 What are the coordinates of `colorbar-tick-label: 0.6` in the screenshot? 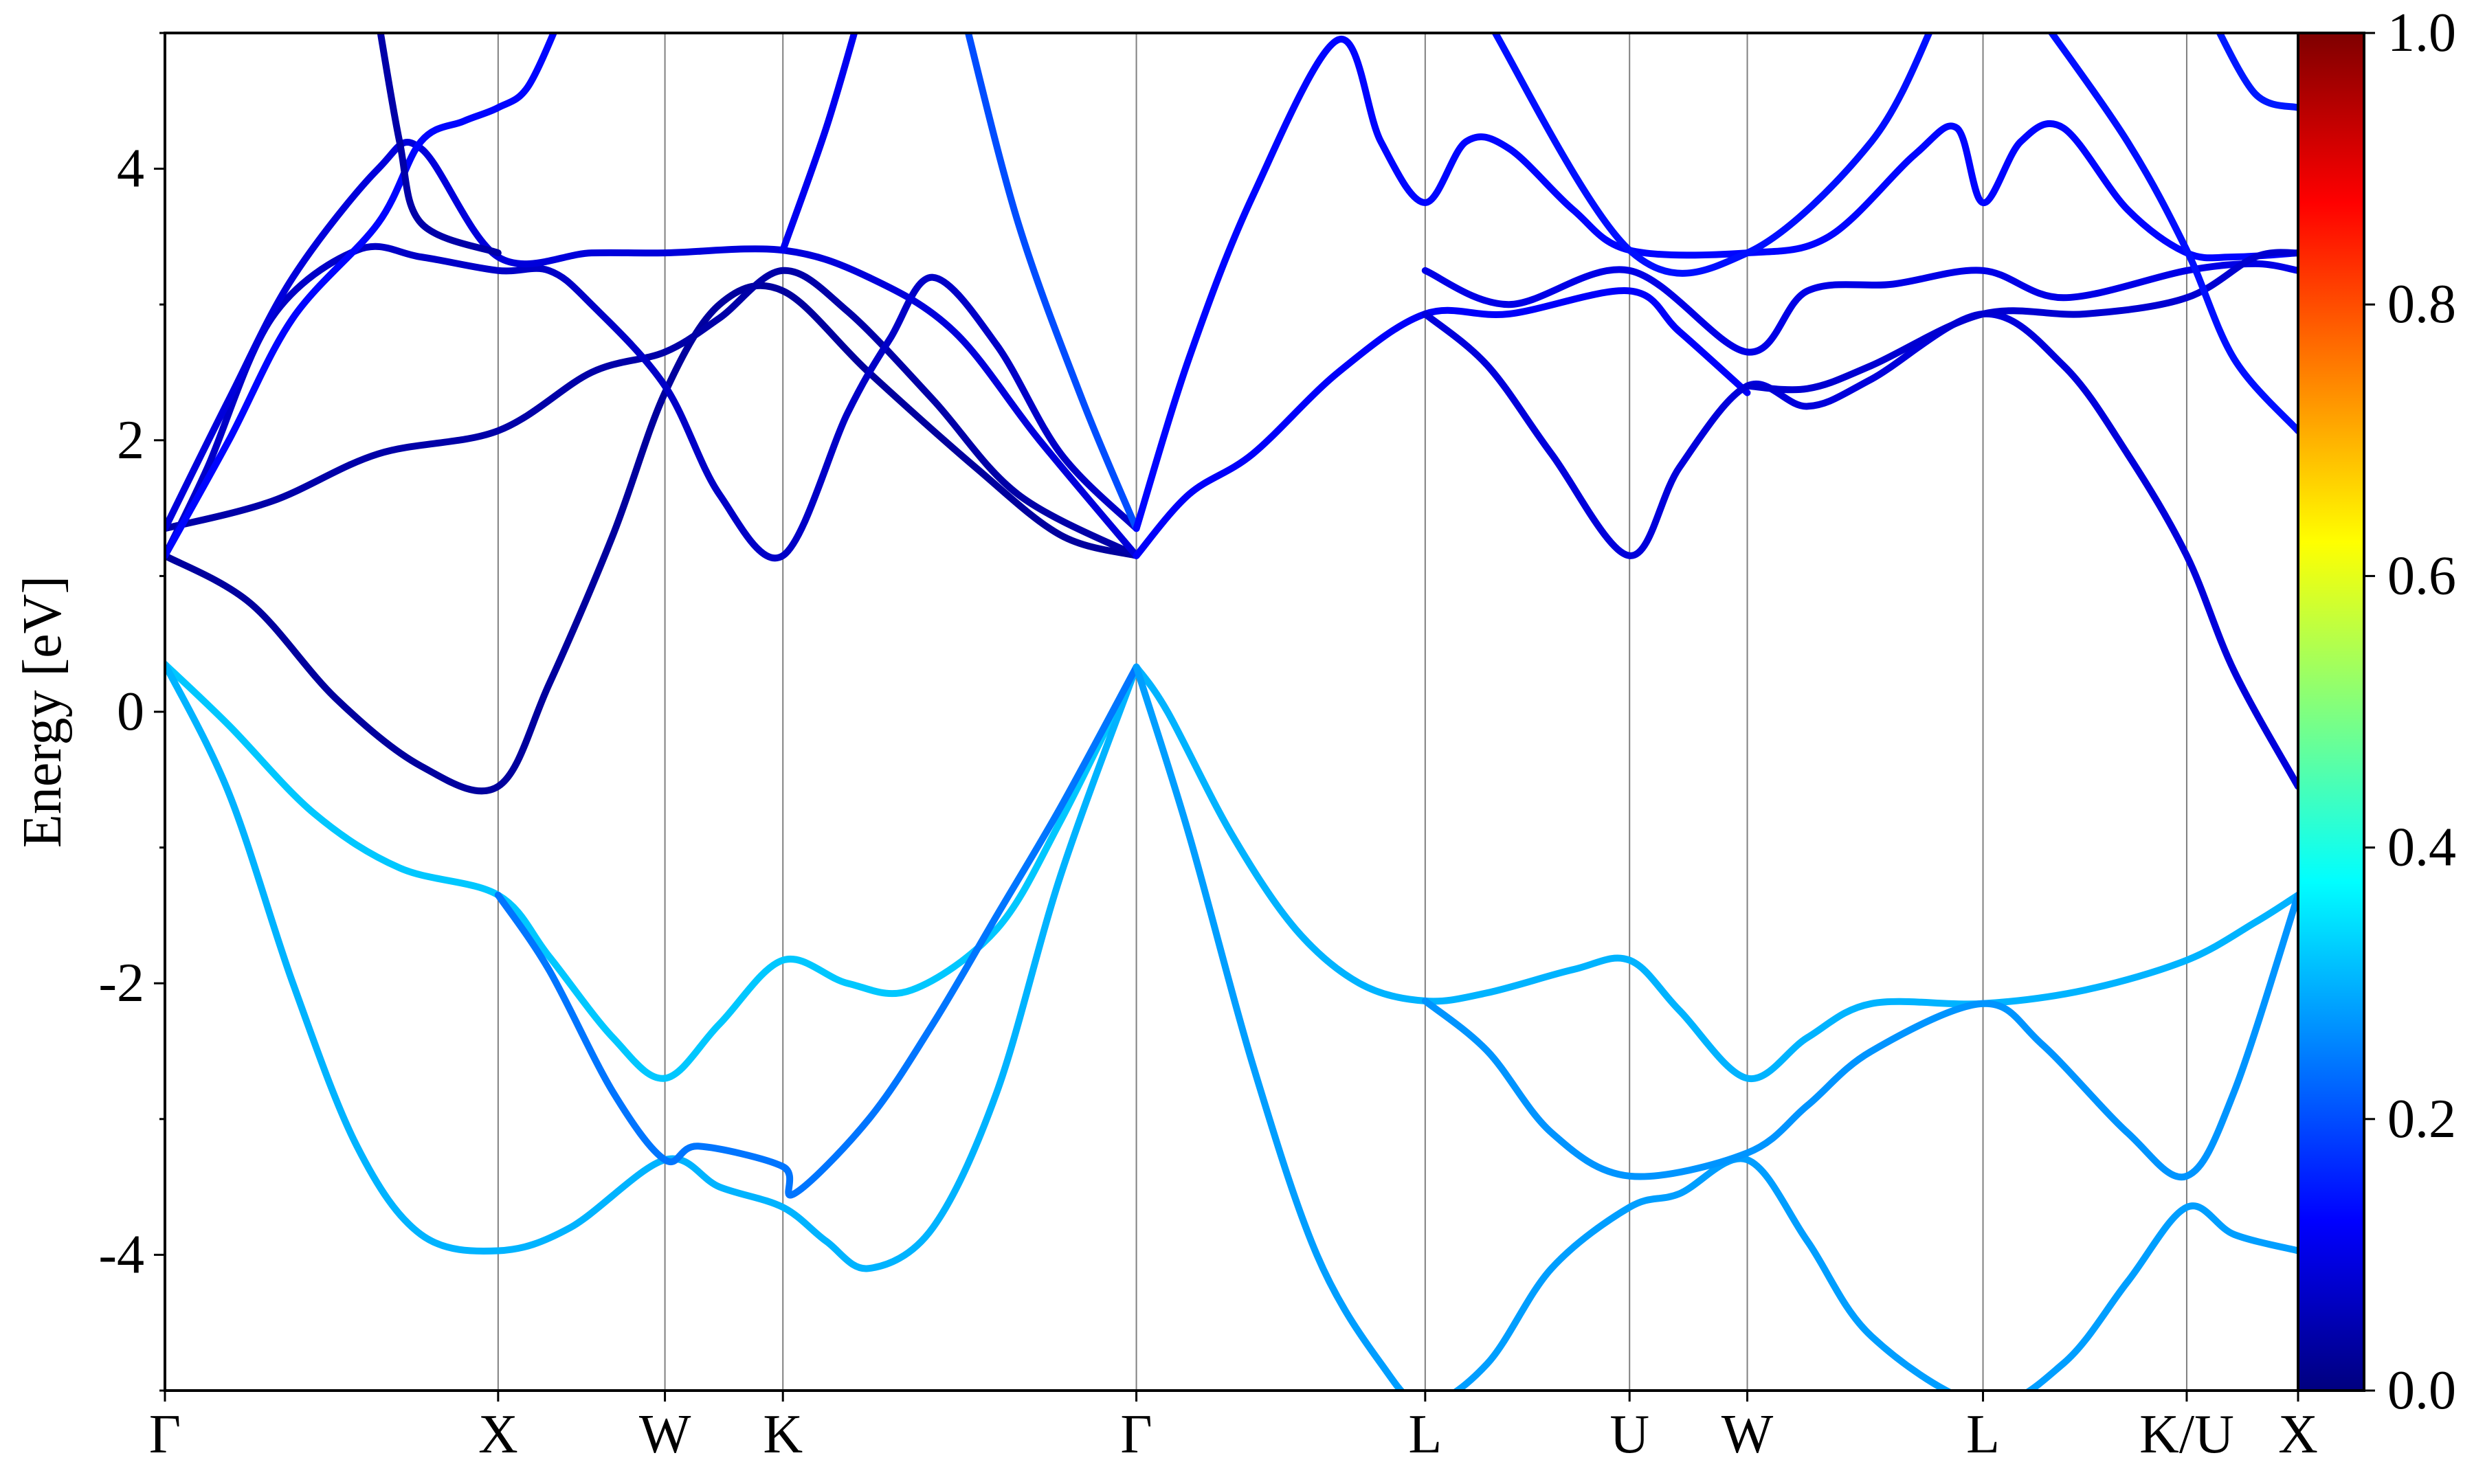 It's located at (2421, 576).